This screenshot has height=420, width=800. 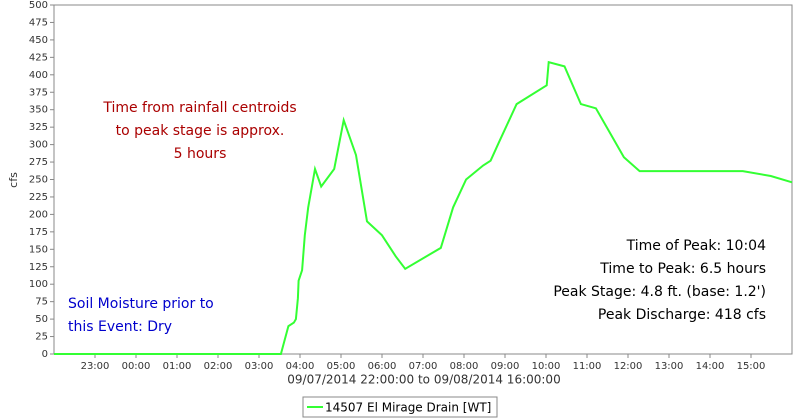 What do you see at coordinates (38, 145) in the screenshot?
I see `y-tick-label: 300` at bounding box center [38, 145].